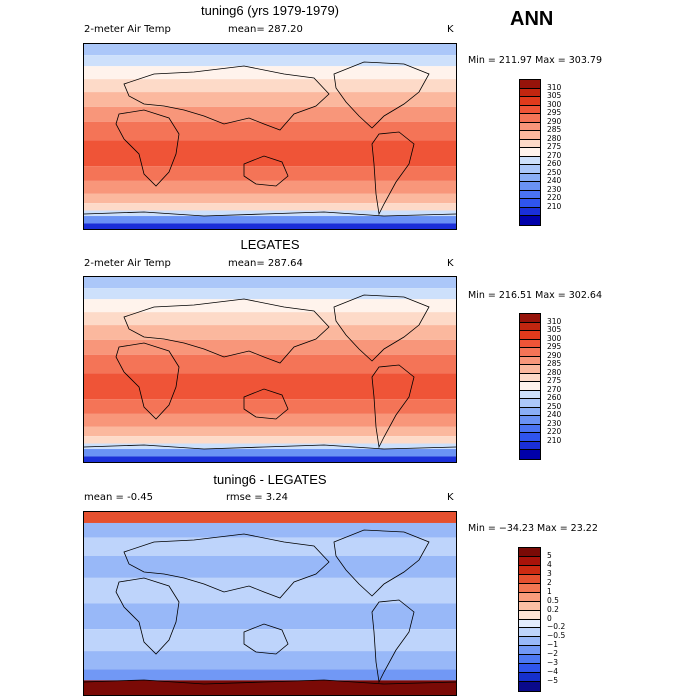 This screenshot has width=700, height=700. I want to click on colorbar-tick-label: 230, so click(554, 189).